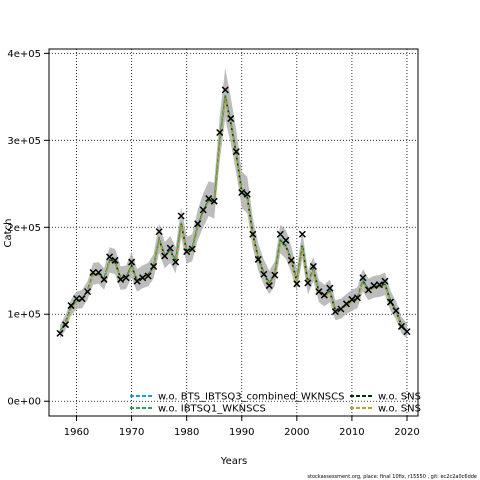  What do you see at coordinates (212, 409) in the screenshot?
I see `legend-label: w.o. IBTSQ1_WKNSCS` at bounding box center [212, 409].